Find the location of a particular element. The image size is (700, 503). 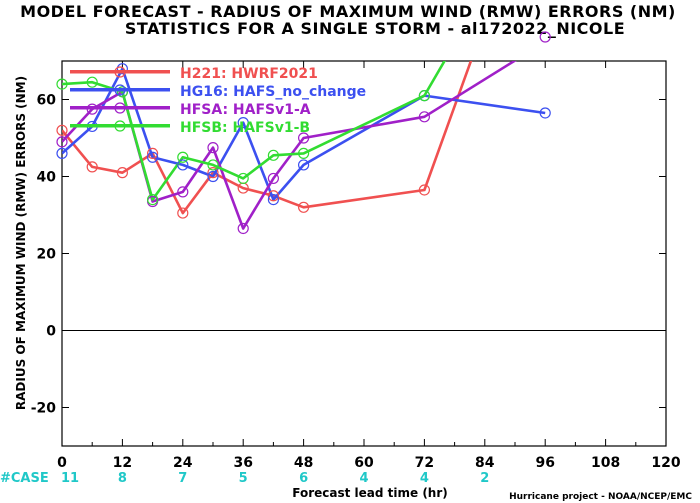

case-count-label: #CASE is located at coordinates (24, 478).